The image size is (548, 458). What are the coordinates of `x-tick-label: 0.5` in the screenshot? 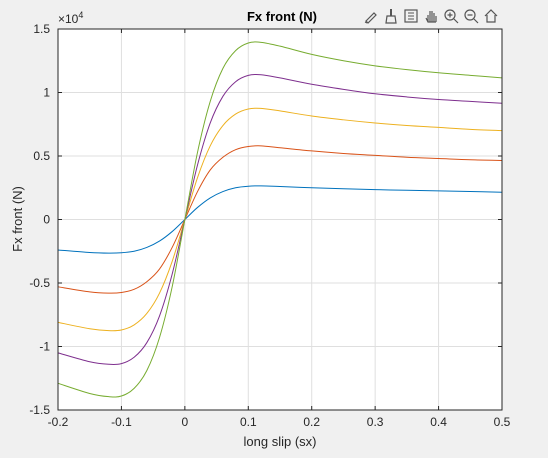 It's located at (502, 422).